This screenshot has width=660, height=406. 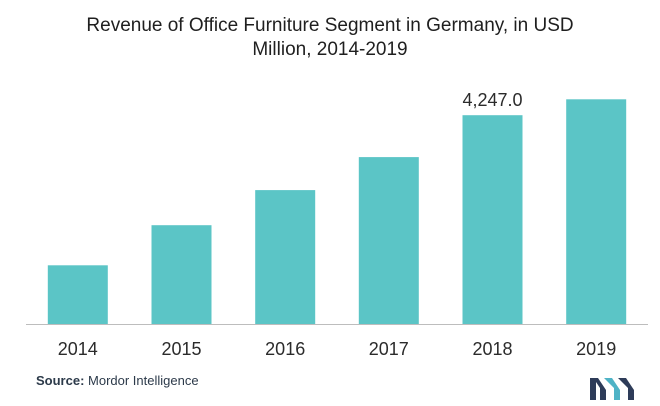 What do you see at coordinates (285, 257) in the screenshot?
I see `bar-2016` at bounding box center [285, 257].